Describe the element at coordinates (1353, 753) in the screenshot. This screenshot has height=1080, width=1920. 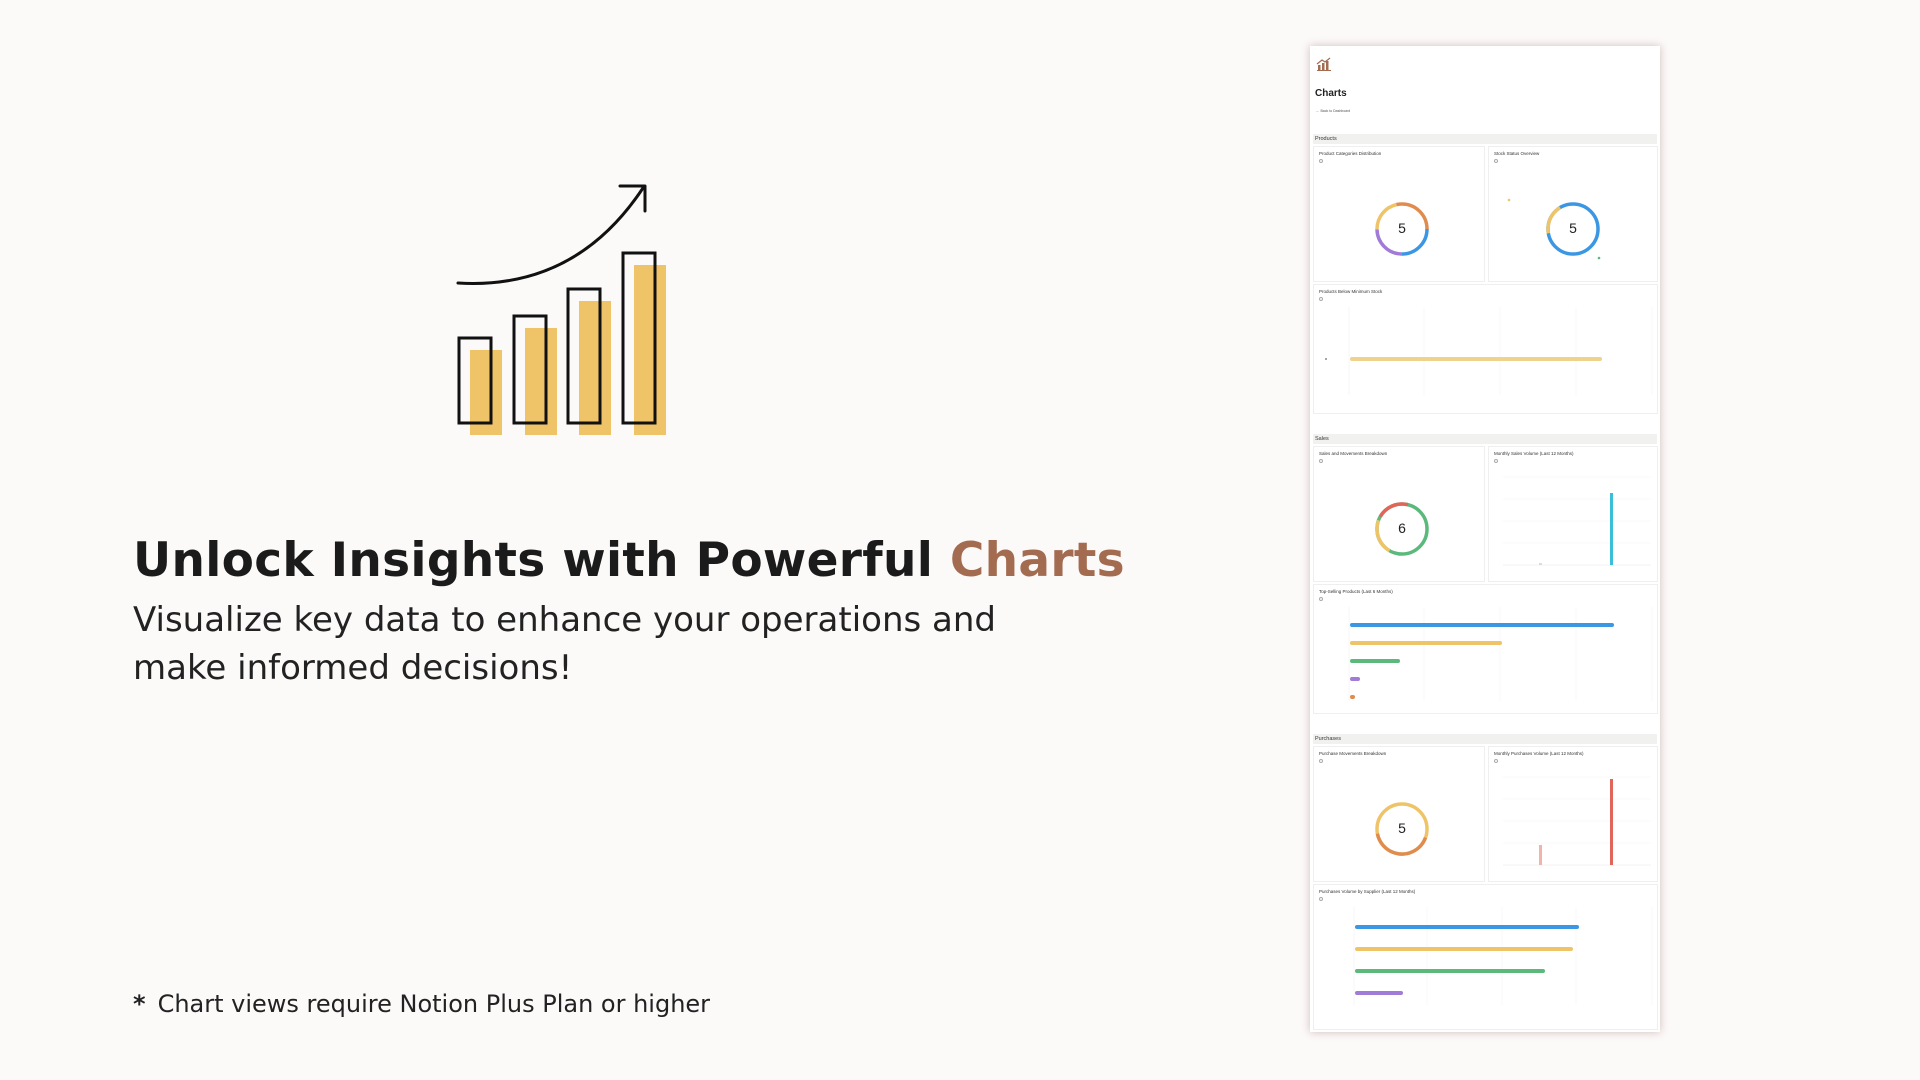
I see `card-title: Purchase Movements Breakdown` at that location.